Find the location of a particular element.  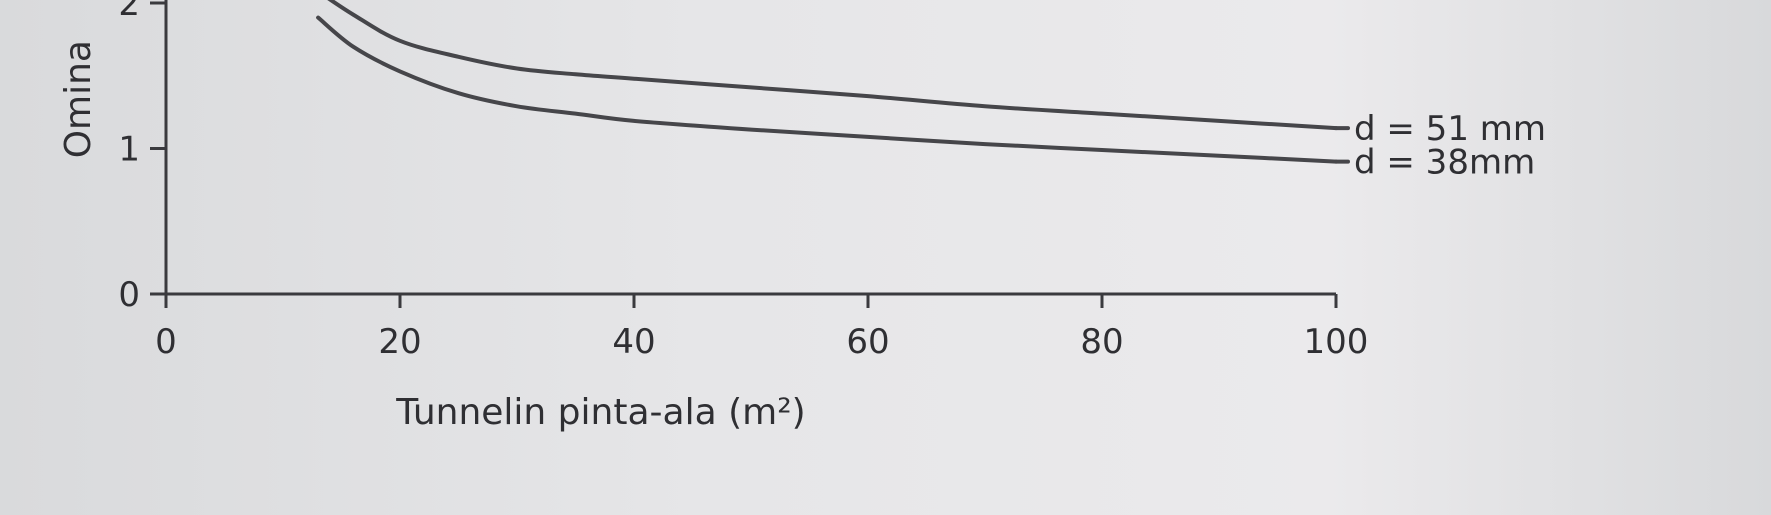

y-tick-label: 2 is located at coordinates (129, 12).